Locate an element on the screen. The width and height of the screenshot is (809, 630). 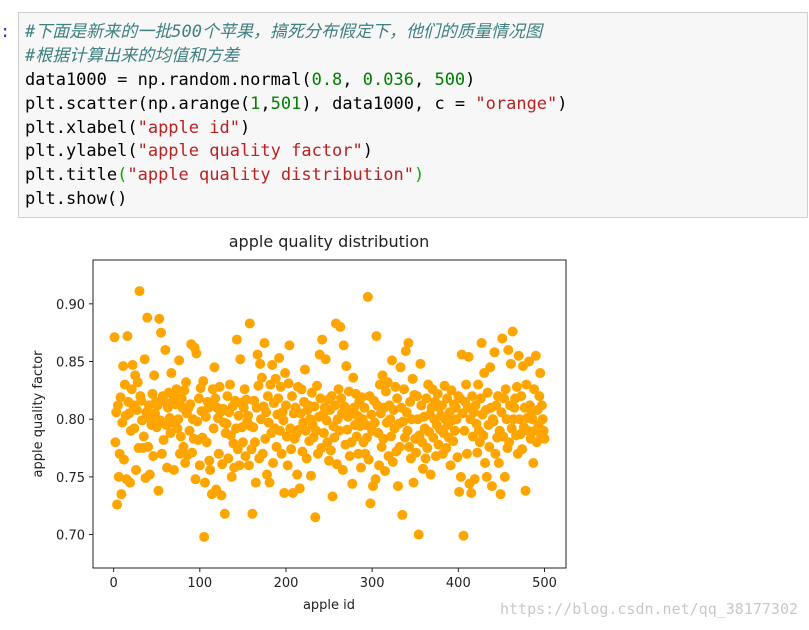
watermark: https://blog.csdn.net/qq_38177302 is located at coordinates (649, 609).